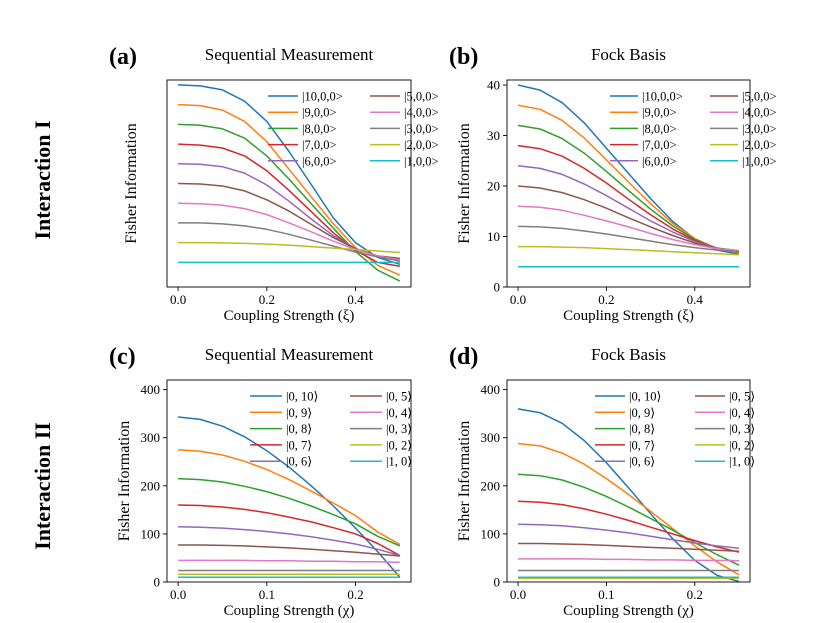 This screenshot has width=830, height=623. What do you see at coordinates (319, 161) in the screenshot?
I see `chart-0-legend-entry: |6,0,0>` at bounding box center [319, 161].